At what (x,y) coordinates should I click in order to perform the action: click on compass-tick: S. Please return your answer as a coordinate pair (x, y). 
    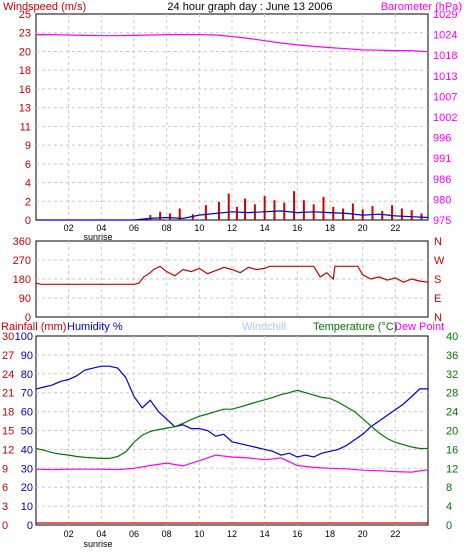
    Looking at the image, I should click on (437, 280).